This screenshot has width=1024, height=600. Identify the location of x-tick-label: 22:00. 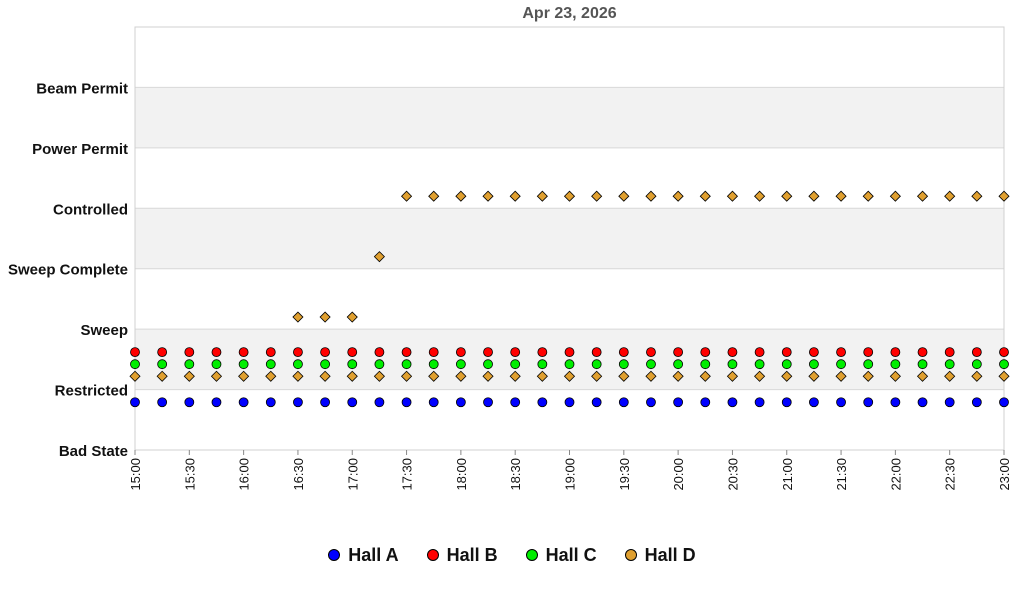
(895, 474).